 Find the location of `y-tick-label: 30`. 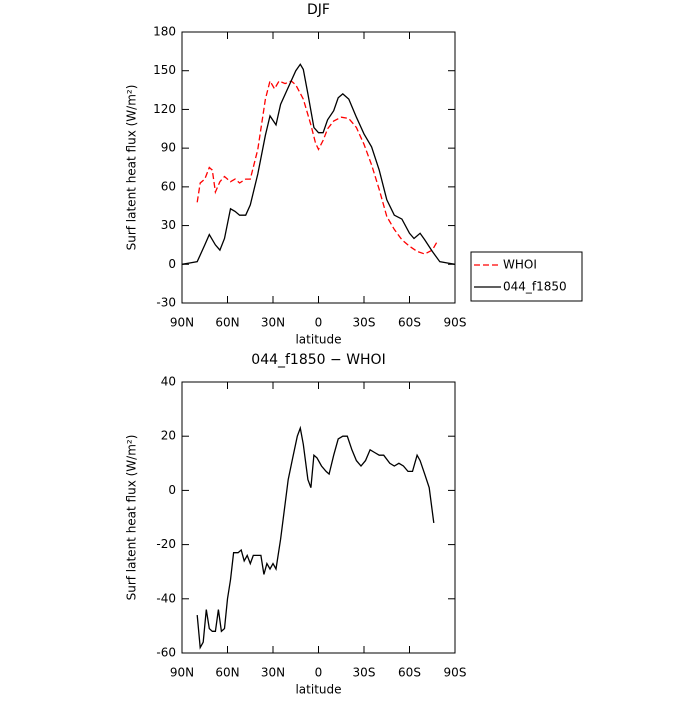

y-tick-label: 30 is located at coordinates (168, 225).